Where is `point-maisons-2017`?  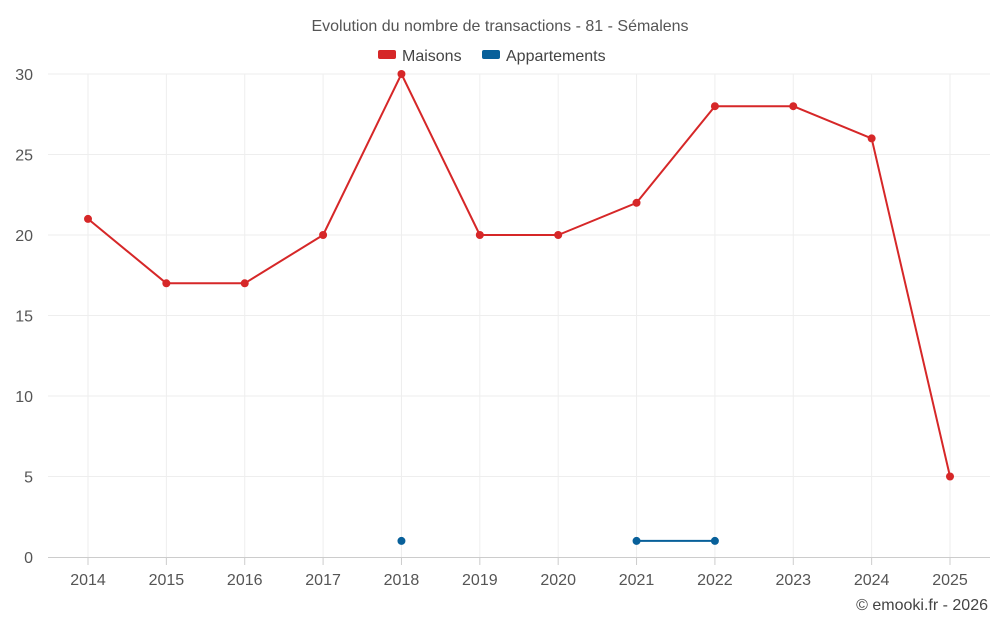
point-maisons-2017 is located at coordinates (323, 235).